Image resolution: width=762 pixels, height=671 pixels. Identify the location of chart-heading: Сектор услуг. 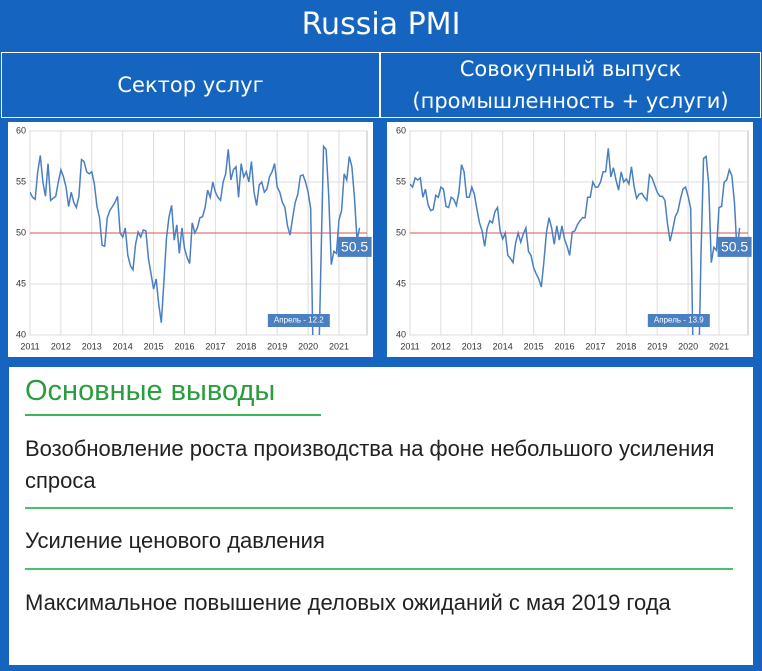
(190, 85).